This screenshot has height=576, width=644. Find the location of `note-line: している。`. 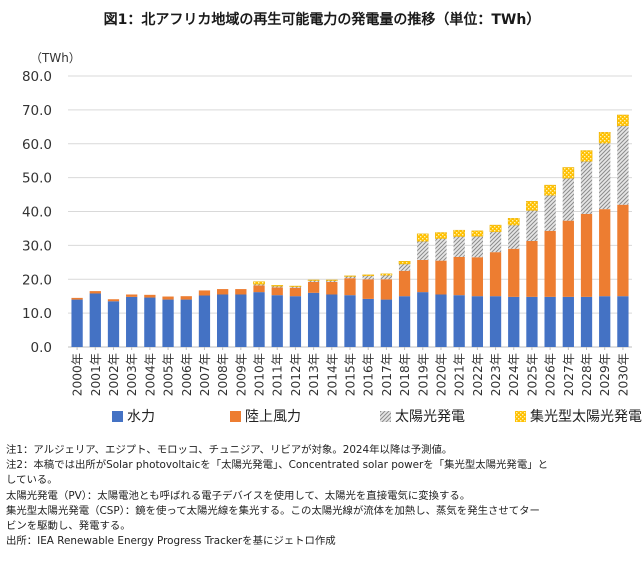

note-line: している。 is located at coordinates (32, 480).